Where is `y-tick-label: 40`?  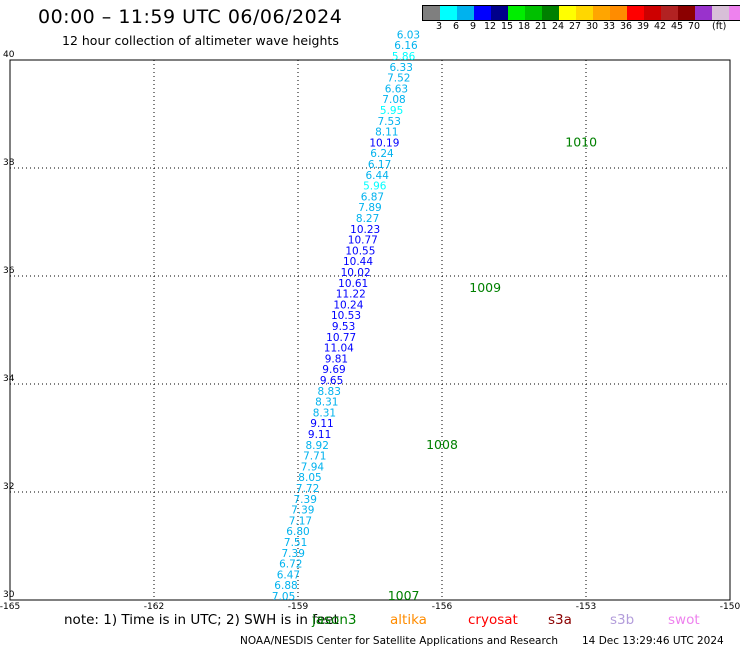
y-tick-label: 40 is located at coordinates (9, 55).